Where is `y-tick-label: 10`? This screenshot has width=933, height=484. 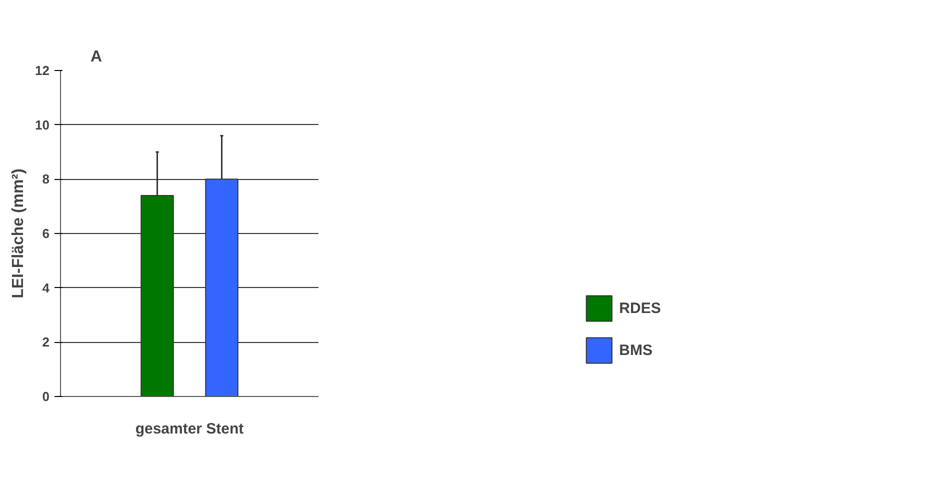 y-tick-label: 10 is located at coordinates (42, 124).